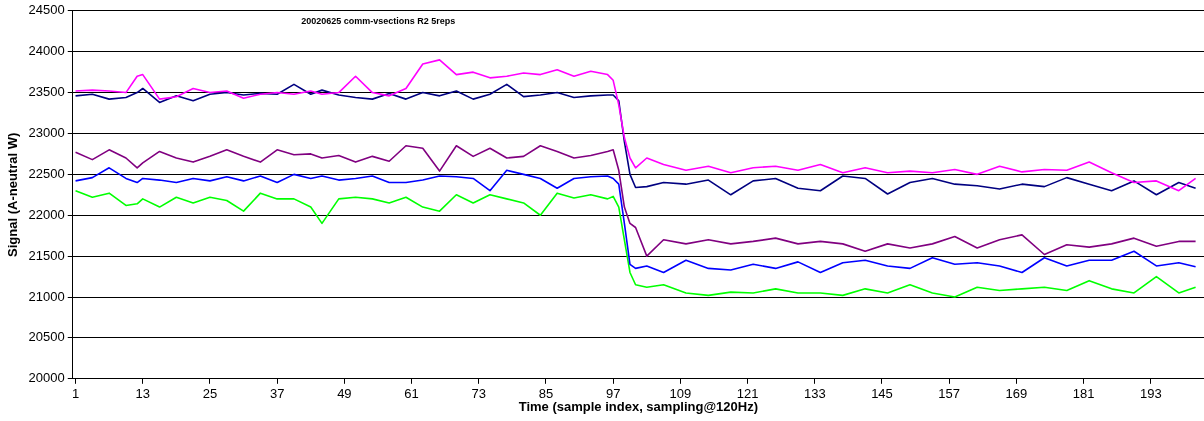 This screenshot has width=1204, height=421. What do you see at coordinates (46, 51) in the screenshot?
I see `y-tick-label: 24000` at bounding box center [46, 51].